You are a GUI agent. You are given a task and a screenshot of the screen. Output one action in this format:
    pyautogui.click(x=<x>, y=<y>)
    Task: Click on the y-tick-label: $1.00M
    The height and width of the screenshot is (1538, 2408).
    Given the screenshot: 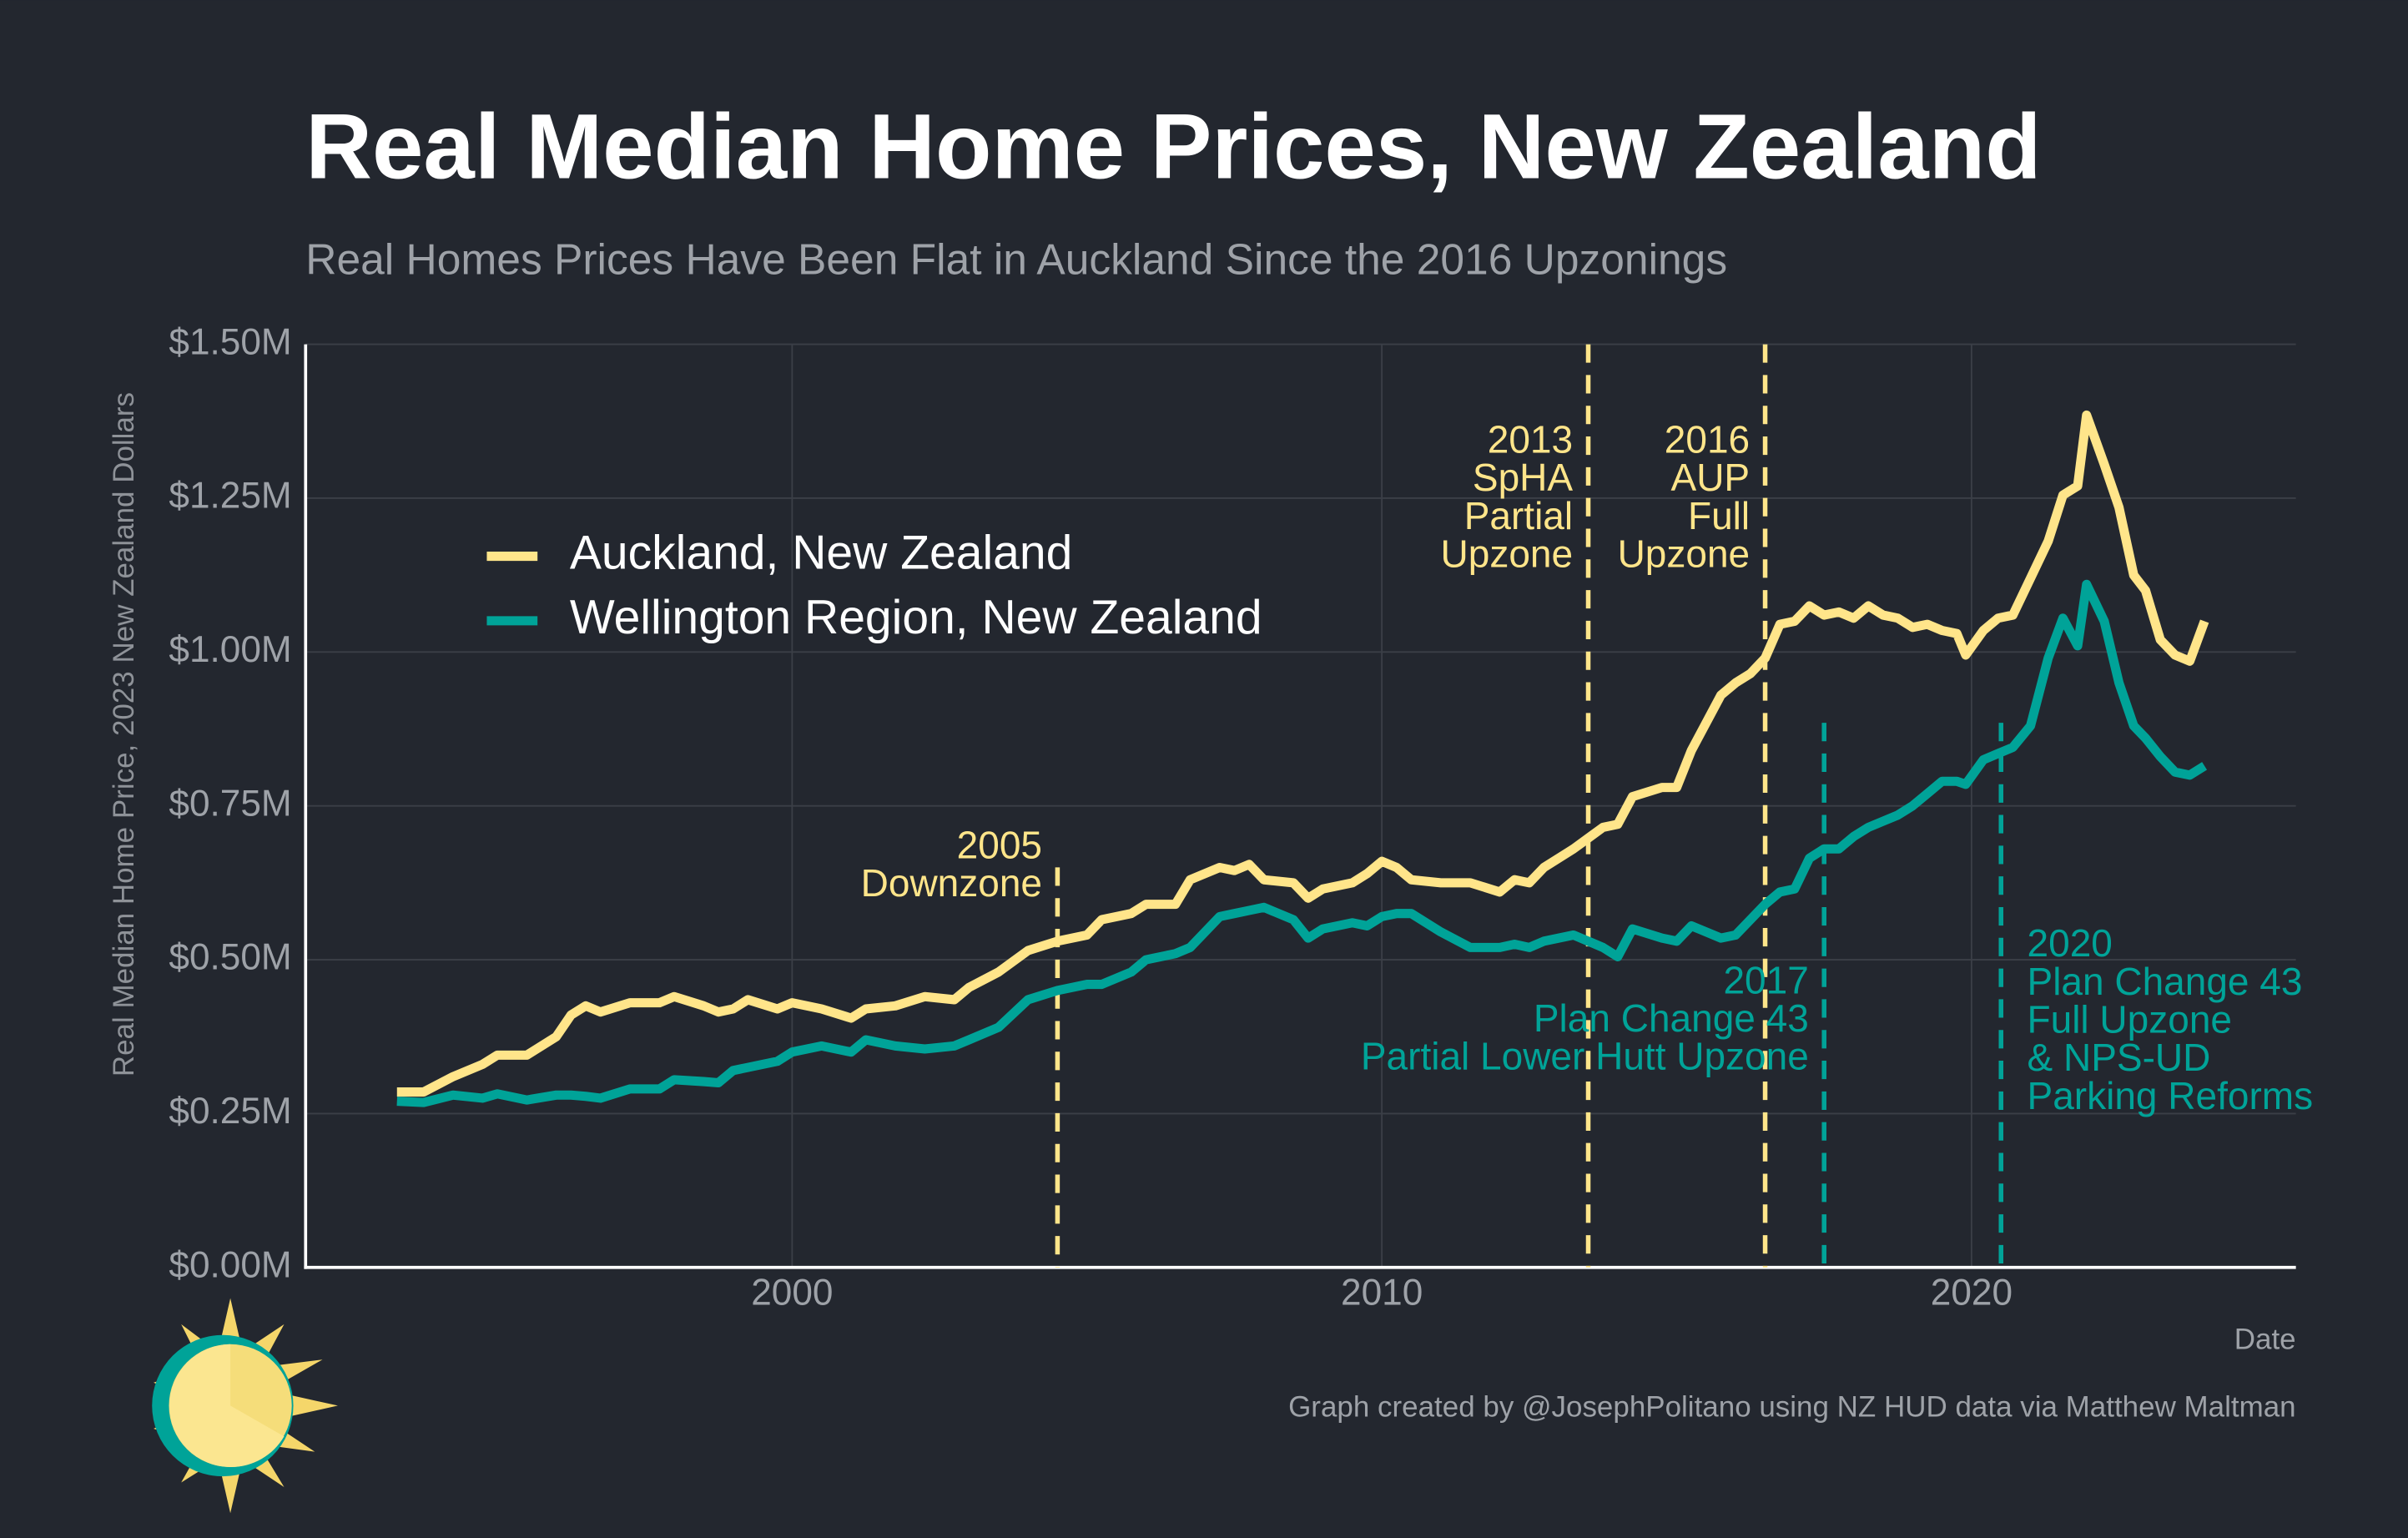 What is the action you would take?
    pyautogui.click(x=230, y=649)
    